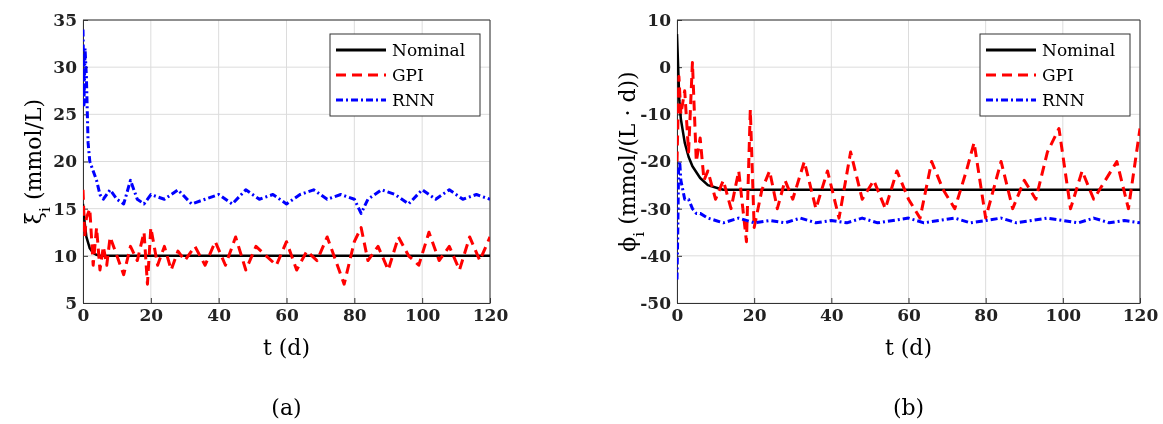  What do you see at coordinates (65, 67) in the screenshot?
I see `y-tick-label: 30` at bounding box center [65, 67].